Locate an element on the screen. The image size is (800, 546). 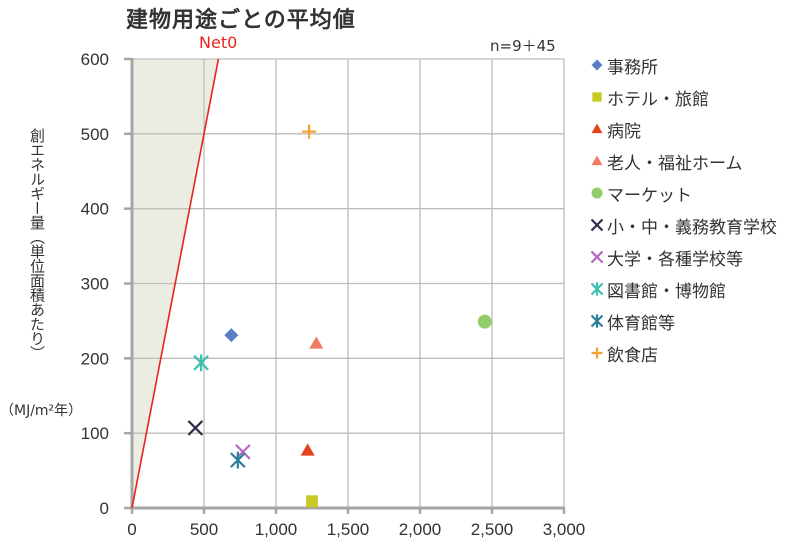
legend-item: マーケット is located at coordinates (683, 193).